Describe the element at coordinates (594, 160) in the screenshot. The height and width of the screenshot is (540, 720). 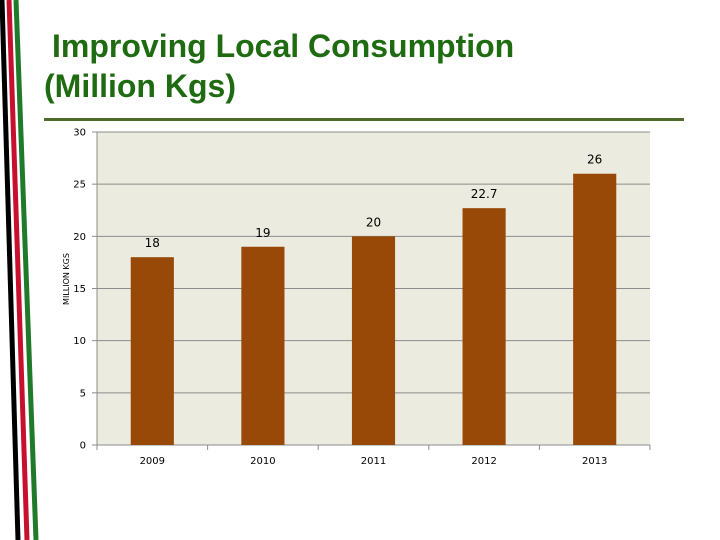
I see `data-label: 26` at that location.